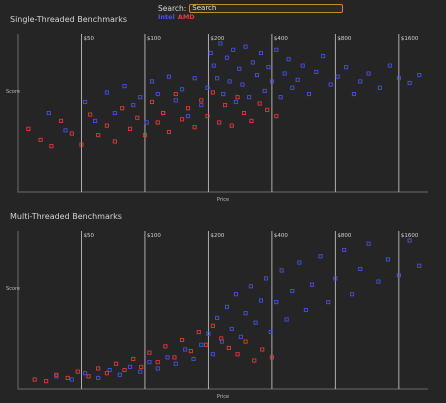 Image resolution: width=446 pixels, height=403 pixels. What do you see at coordinates (266, 8) in the screenshot?
I see `search-input` at bounding box center [266, 8].